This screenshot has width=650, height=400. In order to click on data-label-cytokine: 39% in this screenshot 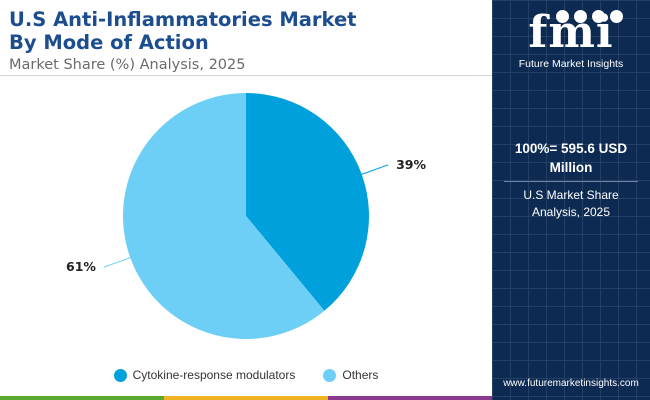, I will do `click(411, 164)`.